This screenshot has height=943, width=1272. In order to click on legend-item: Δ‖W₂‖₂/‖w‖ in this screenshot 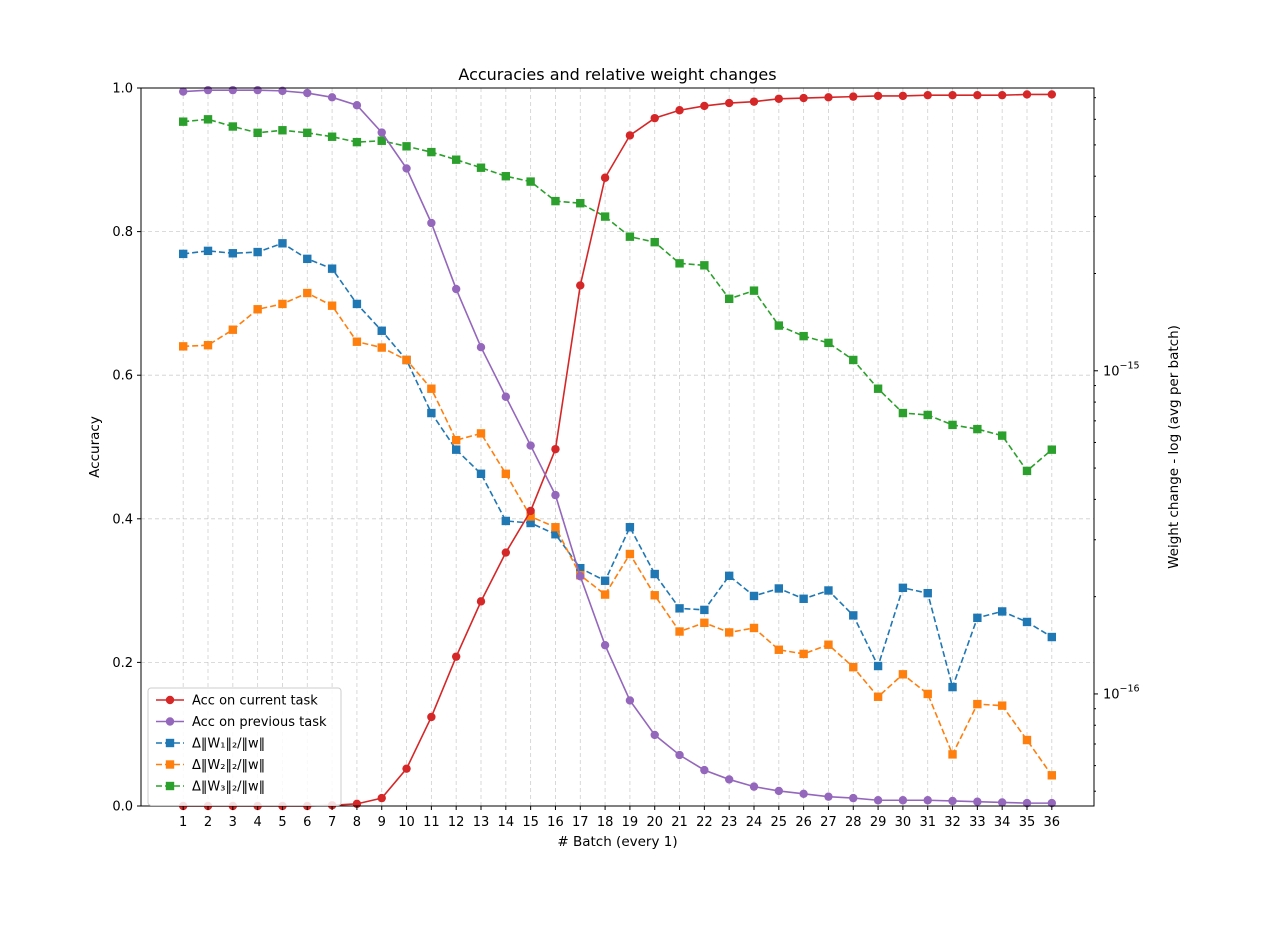, I will do `click(210, 765)`.